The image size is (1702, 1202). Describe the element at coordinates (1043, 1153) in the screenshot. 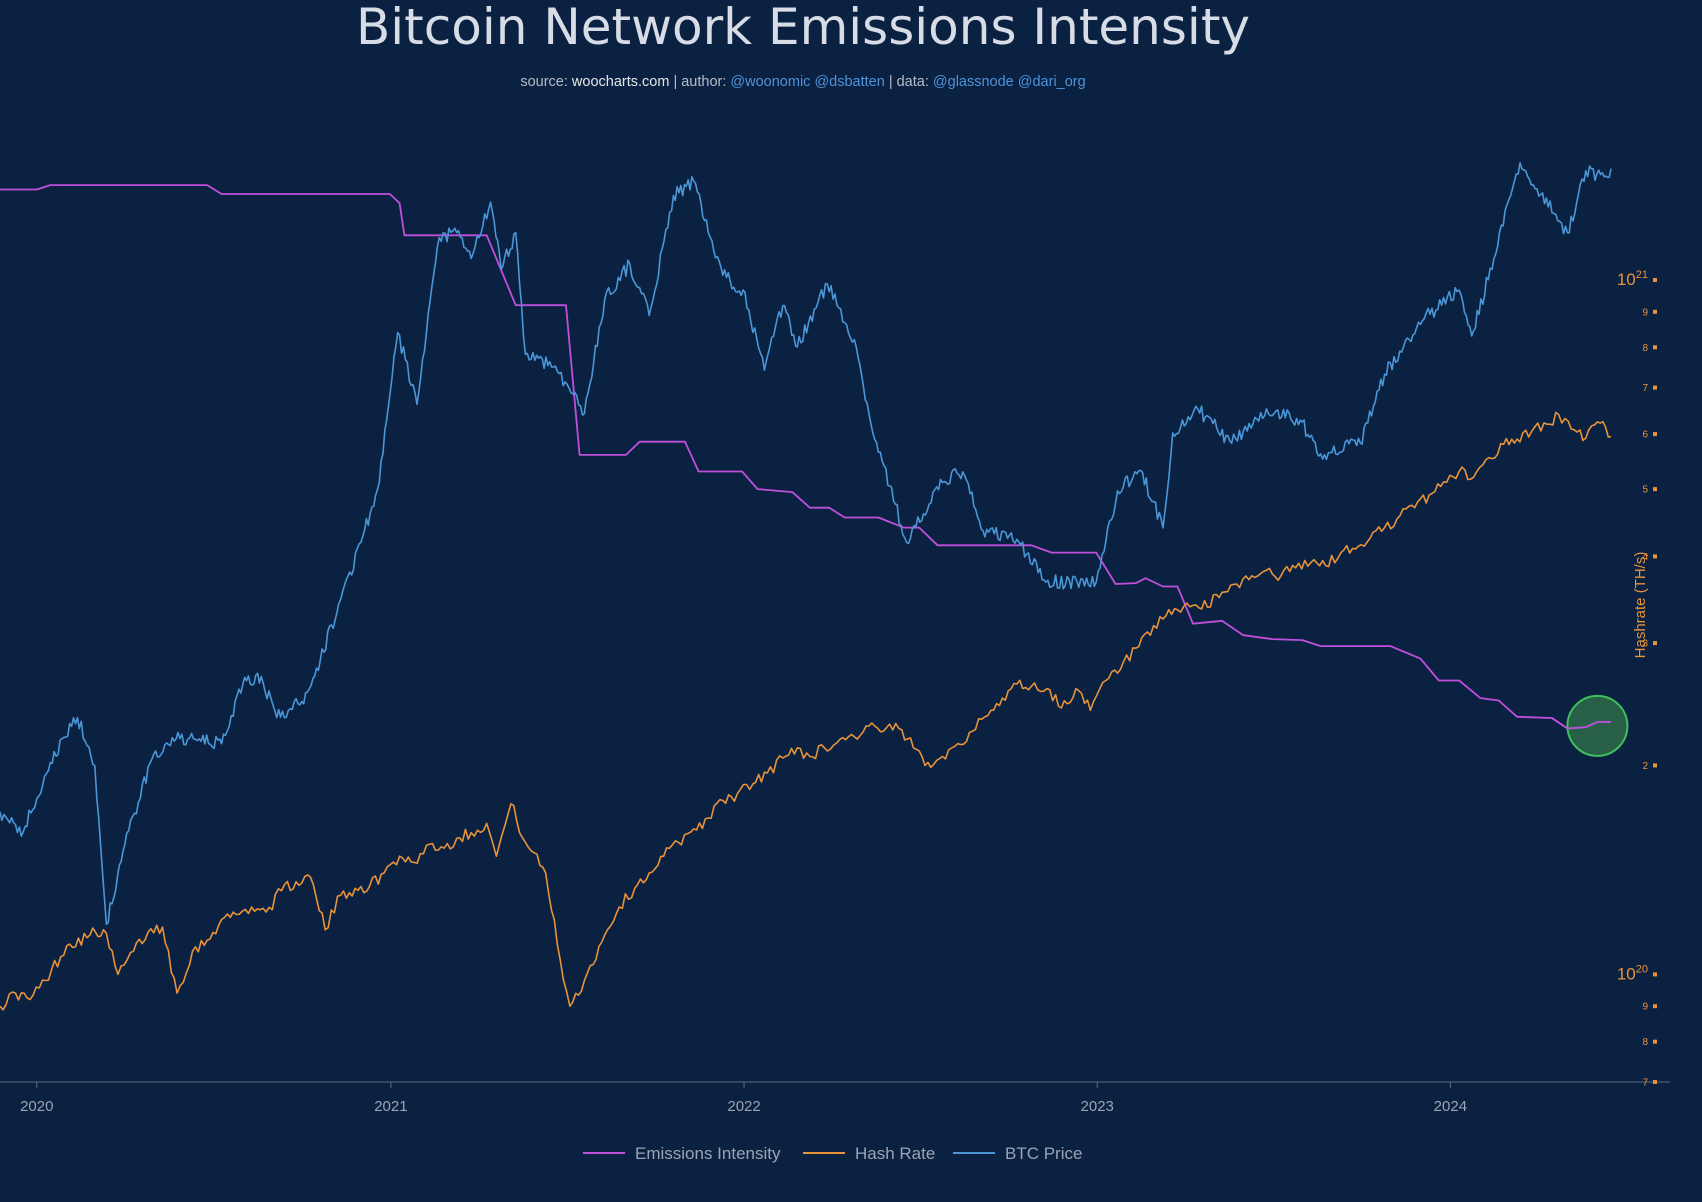

I see `legend-label-price: BTC Price` at that location.